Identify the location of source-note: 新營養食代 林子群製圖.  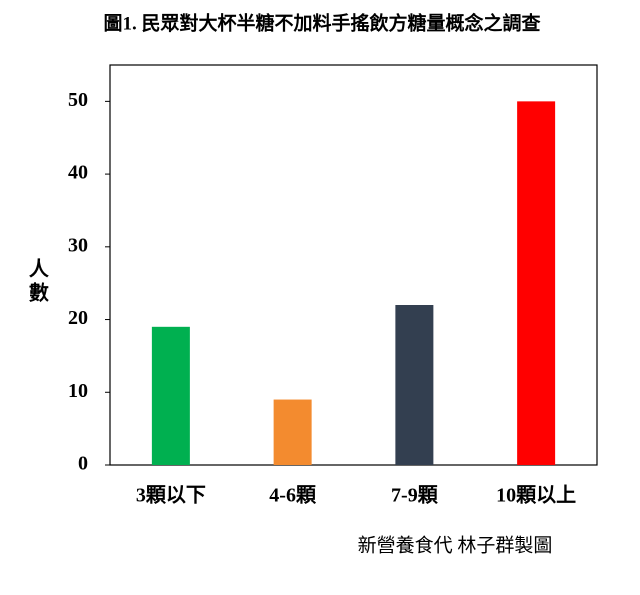
(455, 545).